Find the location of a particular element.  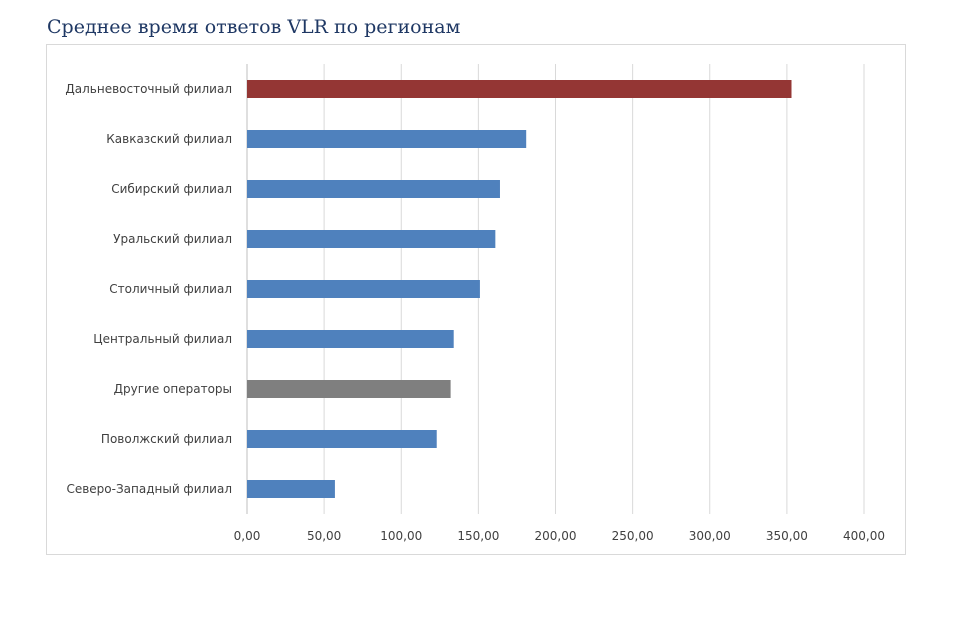

category-label: Другие операторы is located at coordinates (173, 389).